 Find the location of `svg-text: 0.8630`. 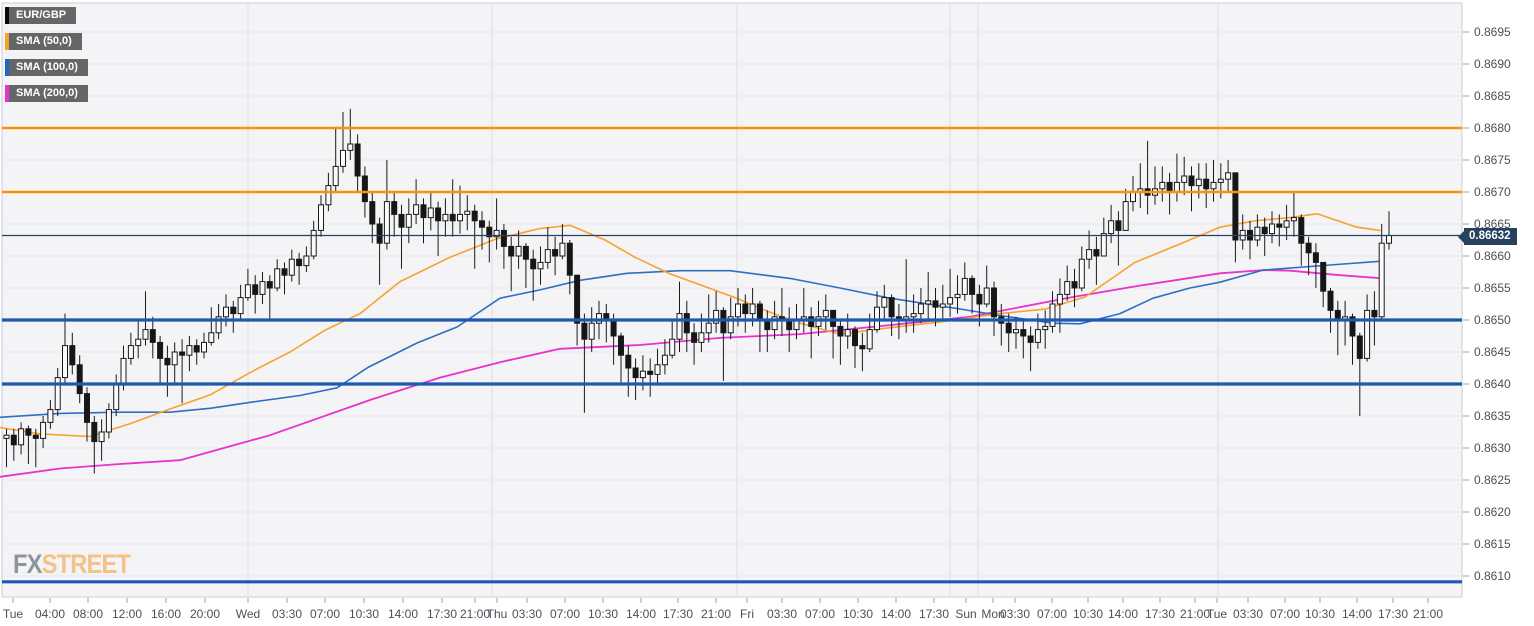

svg-text: 0.8630 is located at coordinates (1492, 448).